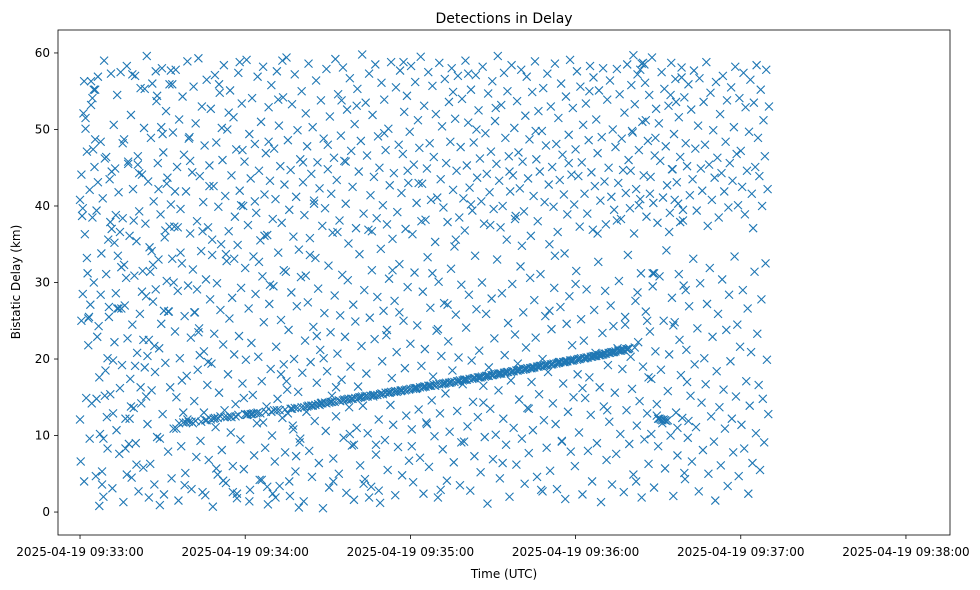 This screenshot has width=980, height=590. What do you see at coordinates (42, 53) in the screenshot?
I see `y-tick-label: 60` at bounding box center [42, 53].